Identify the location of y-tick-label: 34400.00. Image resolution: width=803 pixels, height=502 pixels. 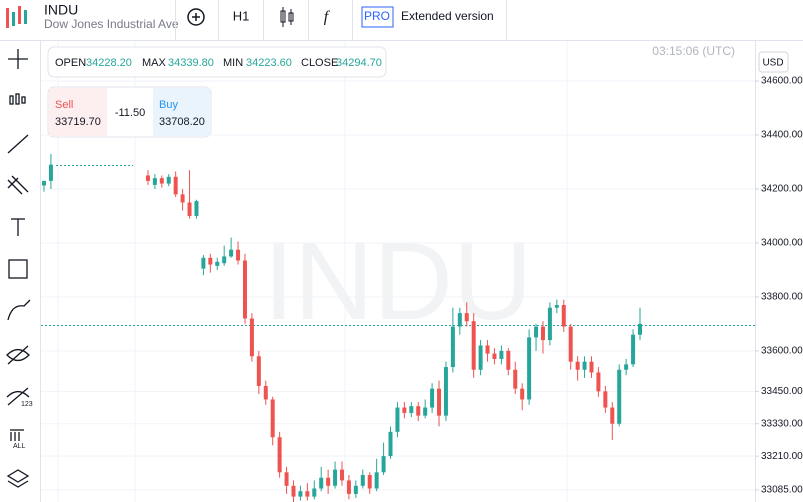
(782, 135).